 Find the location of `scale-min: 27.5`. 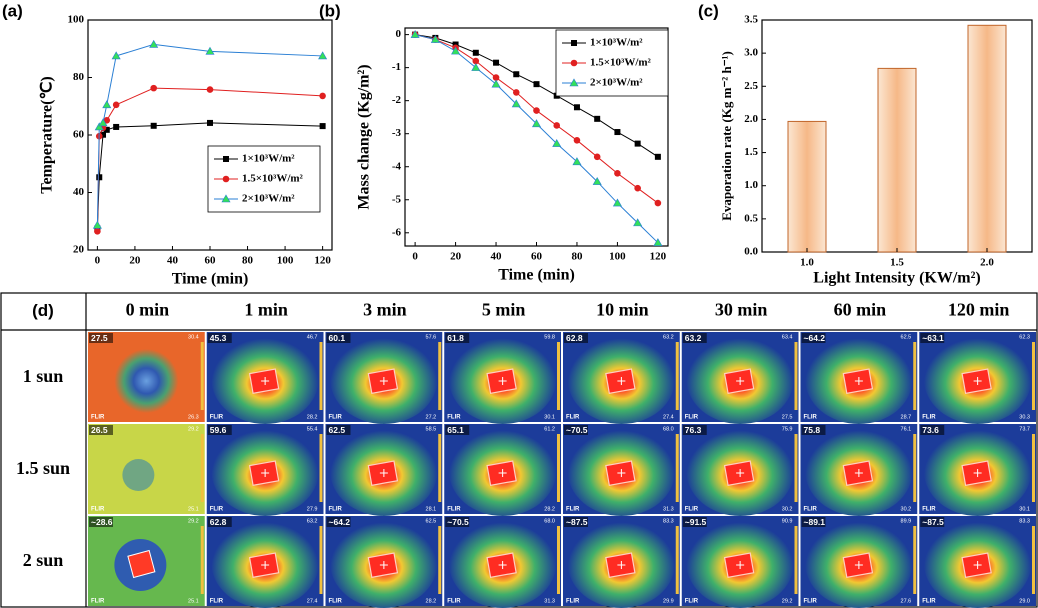

scale-min: 27.5 is located at coordinates (787, 417).